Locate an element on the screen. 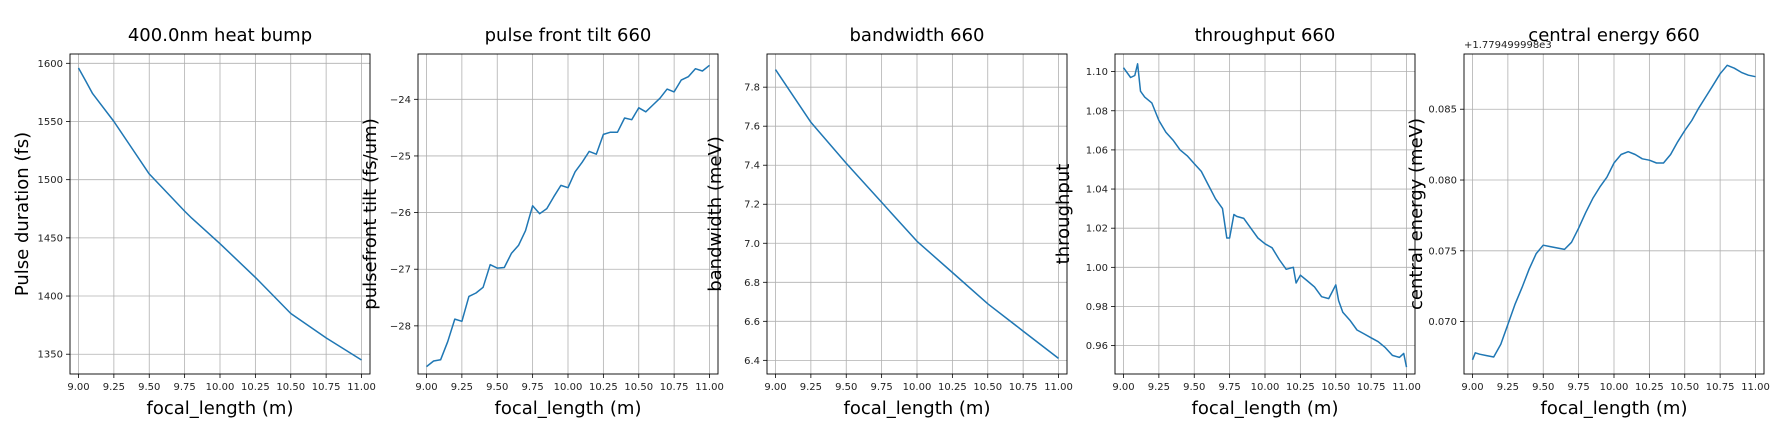  y-tick-label: 7.6 is located at coordinates (752, 127).